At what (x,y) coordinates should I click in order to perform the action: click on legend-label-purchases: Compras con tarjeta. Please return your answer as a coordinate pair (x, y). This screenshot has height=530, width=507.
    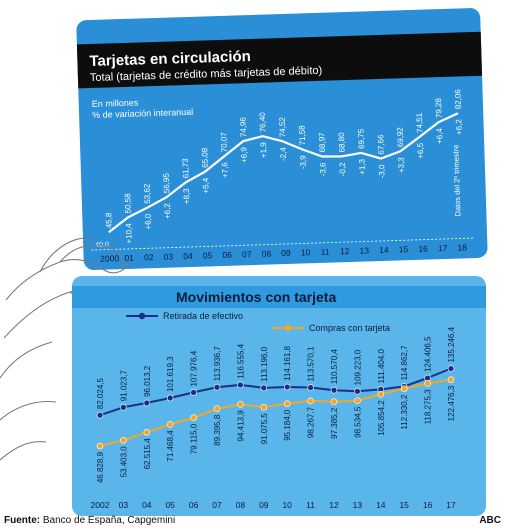
    Looking at the image, I should click on (349, 328).